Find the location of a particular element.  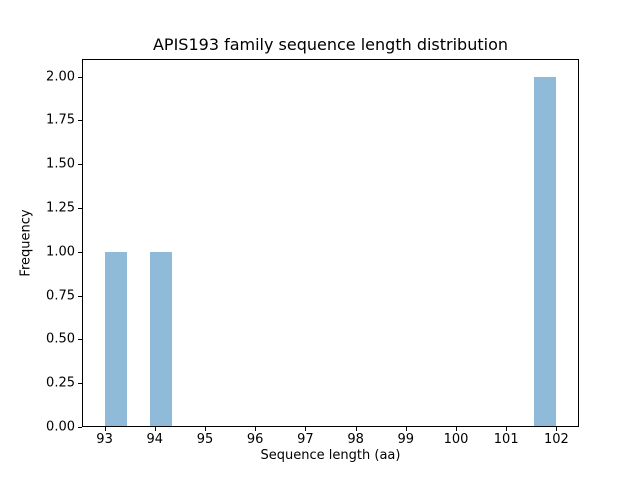

y-tick-label: 0.50 is located at coordinates (60, 339).